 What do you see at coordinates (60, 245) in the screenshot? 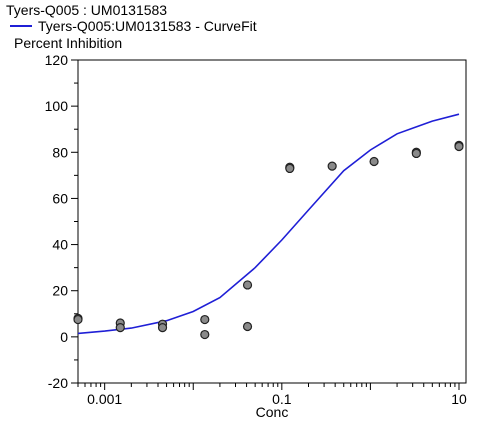
I see `y-tick-label: 40` at bounding box center [60, 245].